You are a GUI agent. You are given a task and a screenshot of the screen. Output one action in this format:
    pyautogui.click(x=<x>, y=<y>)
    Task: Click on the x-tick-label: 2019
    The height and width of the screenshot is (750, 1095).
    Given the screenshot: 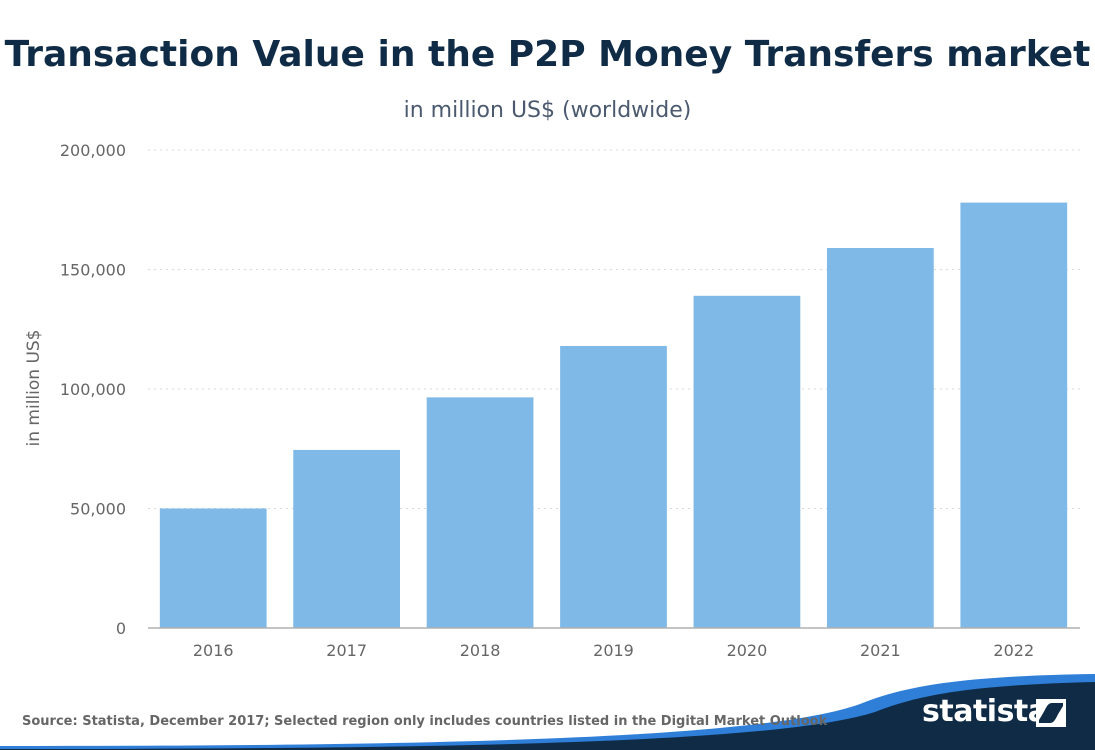 What is the action you would take?
    pyautogui.click(x=613, y=650)
    